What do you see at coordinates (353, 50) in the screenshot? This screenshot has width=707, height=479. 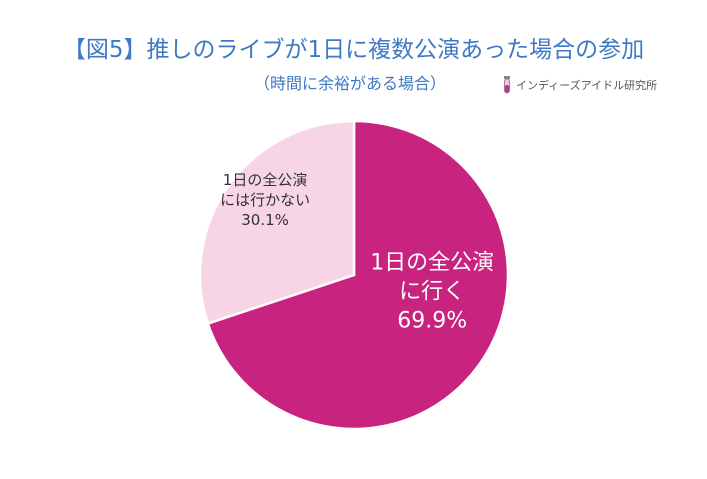 I see `chart-title: 【図5】推しのライブが1日に複数公演あった場合の参加` at bounding box center [353, 50].